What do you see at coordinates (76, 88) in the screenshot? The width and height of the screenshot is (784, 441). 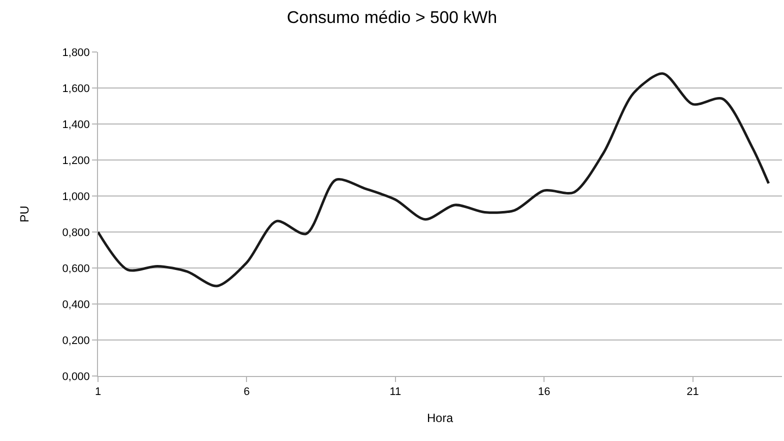 I see `y-tick-label: 1,600` at bounding box center [76, 88].